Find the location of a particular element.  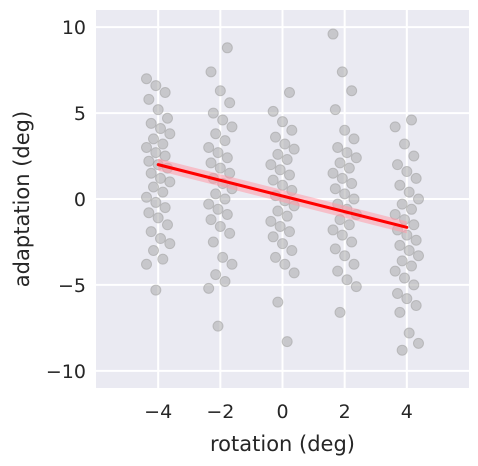

regression-fit is located at coordinates (282, 196).